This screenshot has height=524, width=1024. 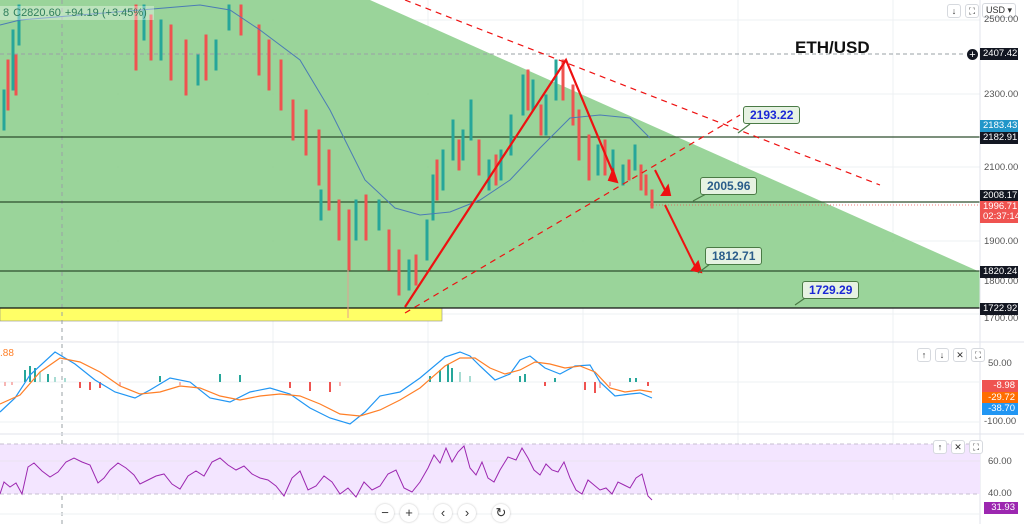 What do you see at coordinates (326, 473) in the screenshot?
I see `rsi-line` at bounding box center [326, 473].